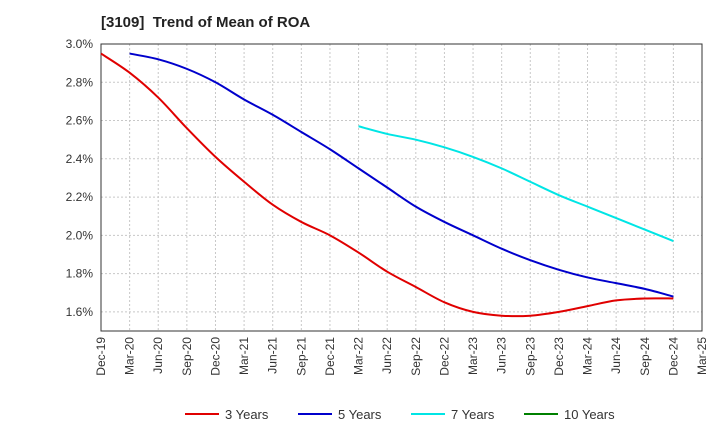  What do you see at coordinates (530, 356) in the screenshot?
I see `x-tick-label: Sep-23` at bounding box center [530, 356].